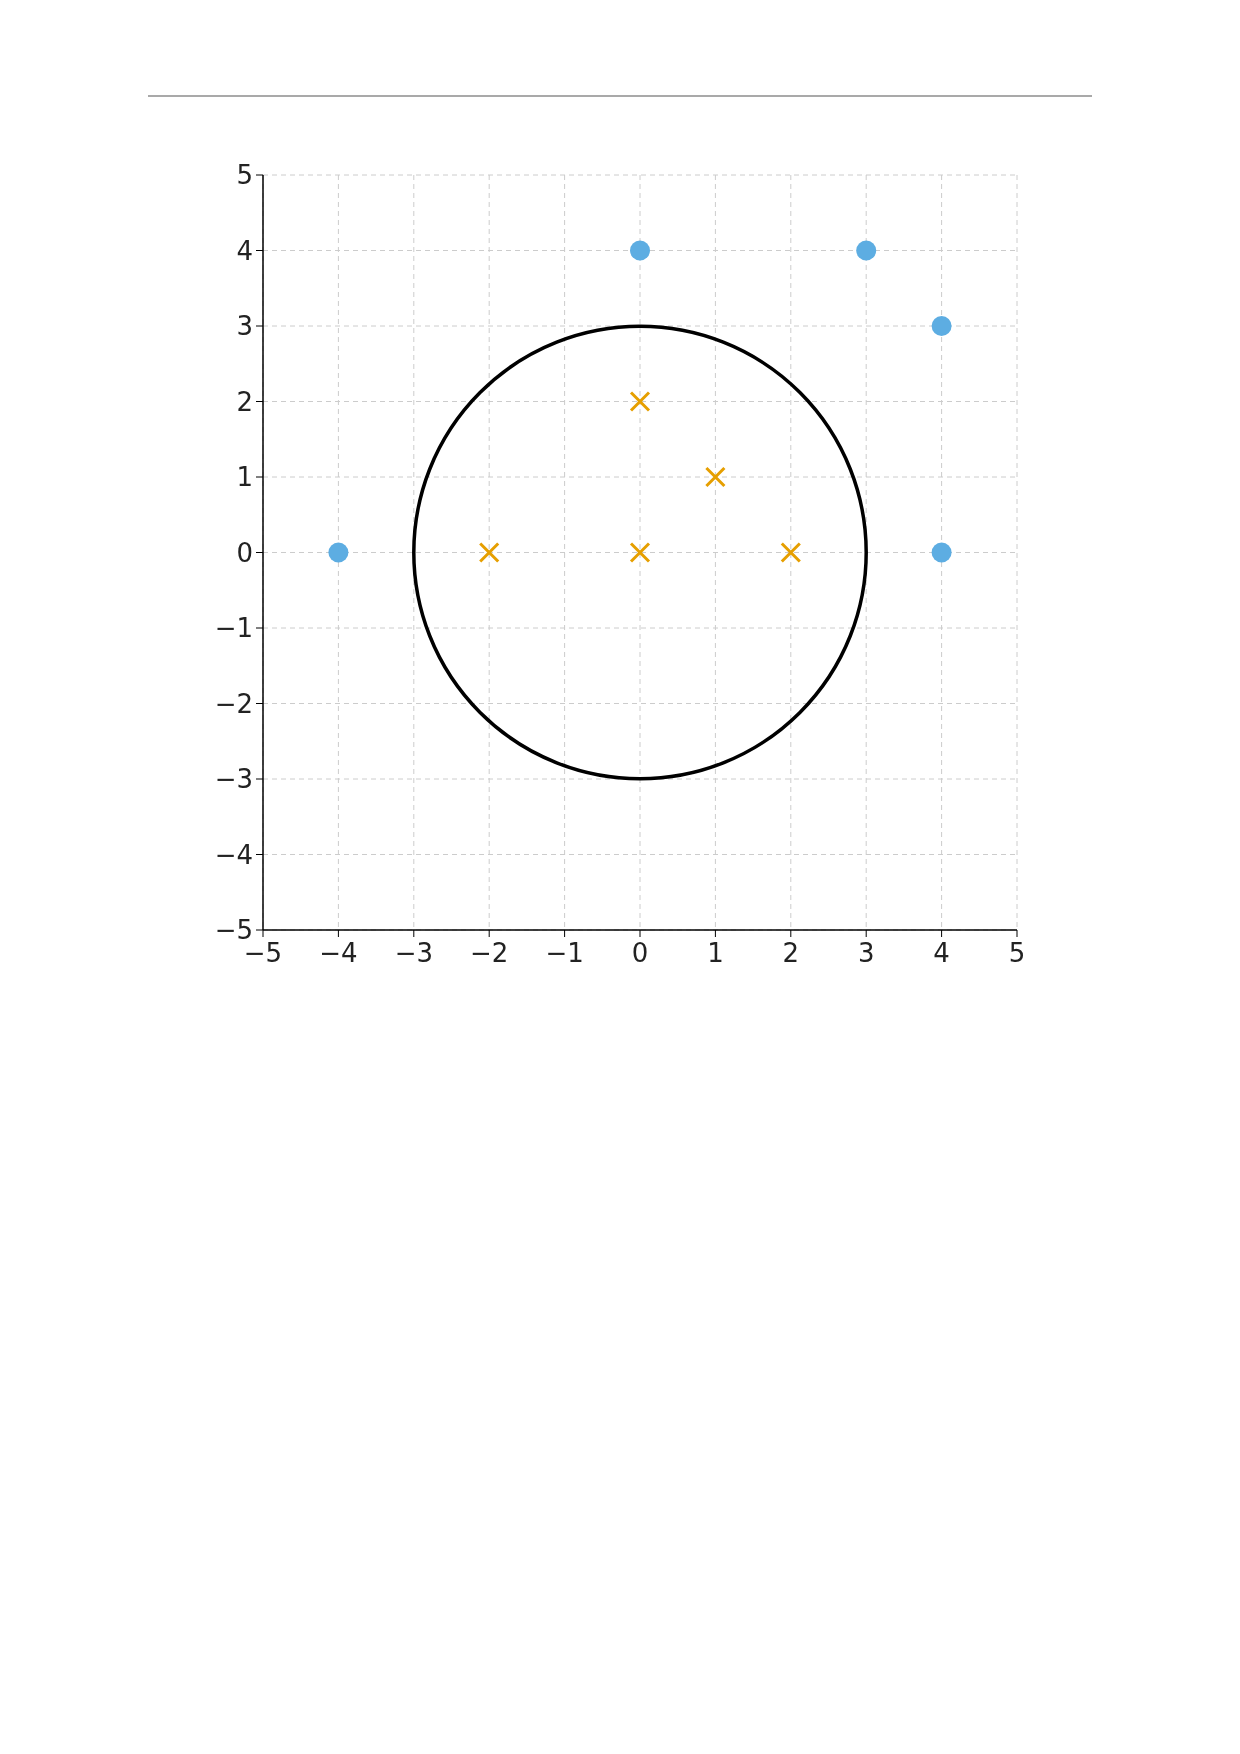 The height and width of the screenshot is (1754, 1240). Describe the element at coordinates (413, 953) in the screenshot. I see `x-tick-label: −3` at that location.